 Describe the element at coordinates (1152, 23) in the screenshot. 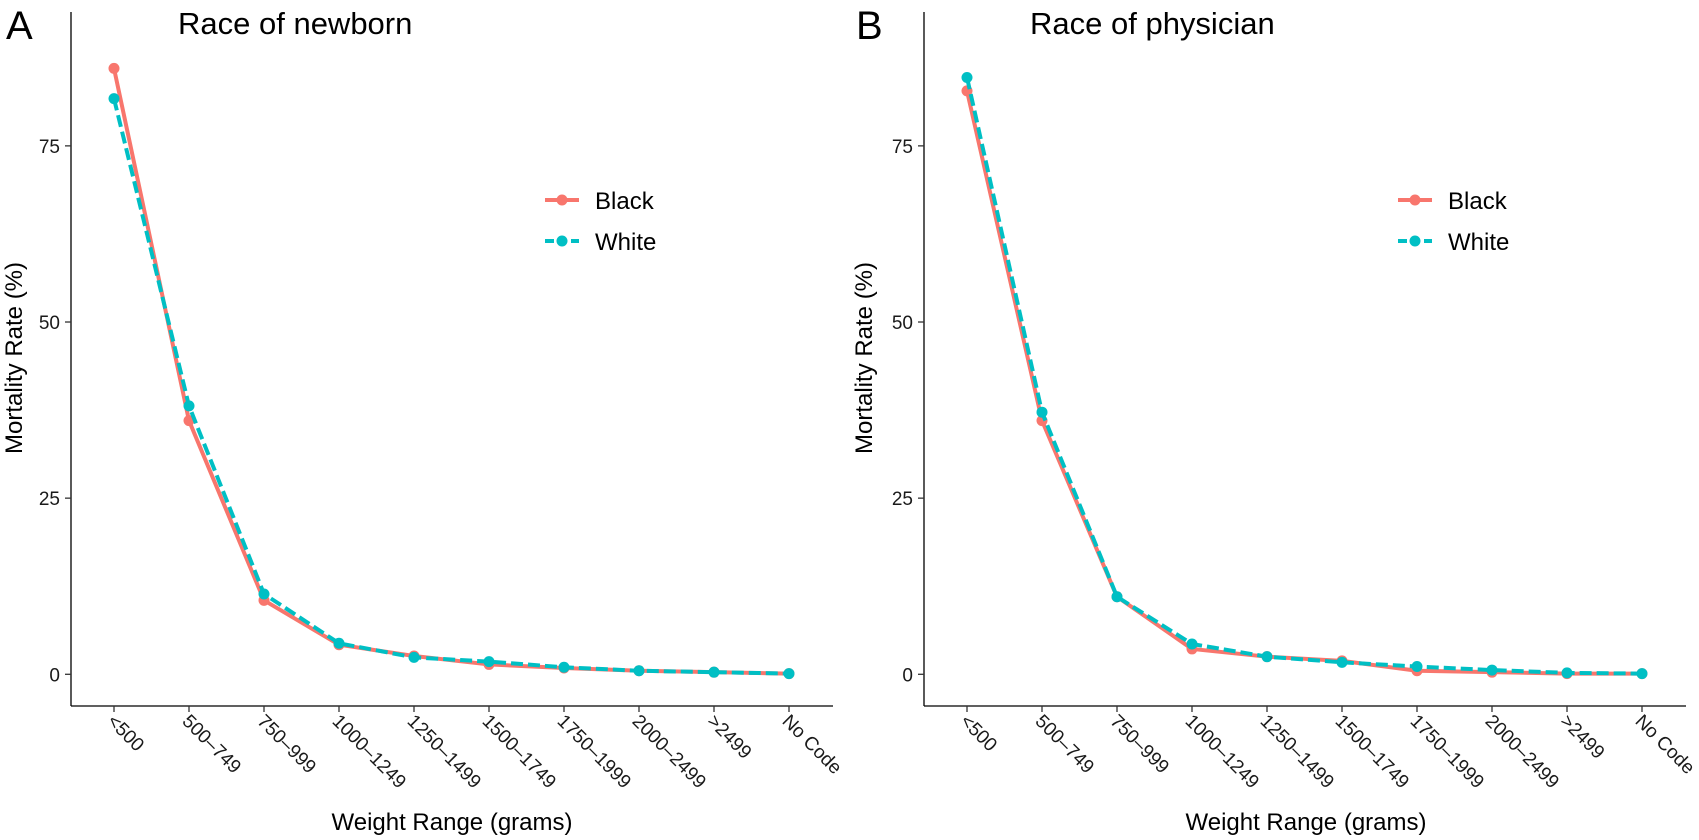

I see `chart-title: Race of physician` at that location.